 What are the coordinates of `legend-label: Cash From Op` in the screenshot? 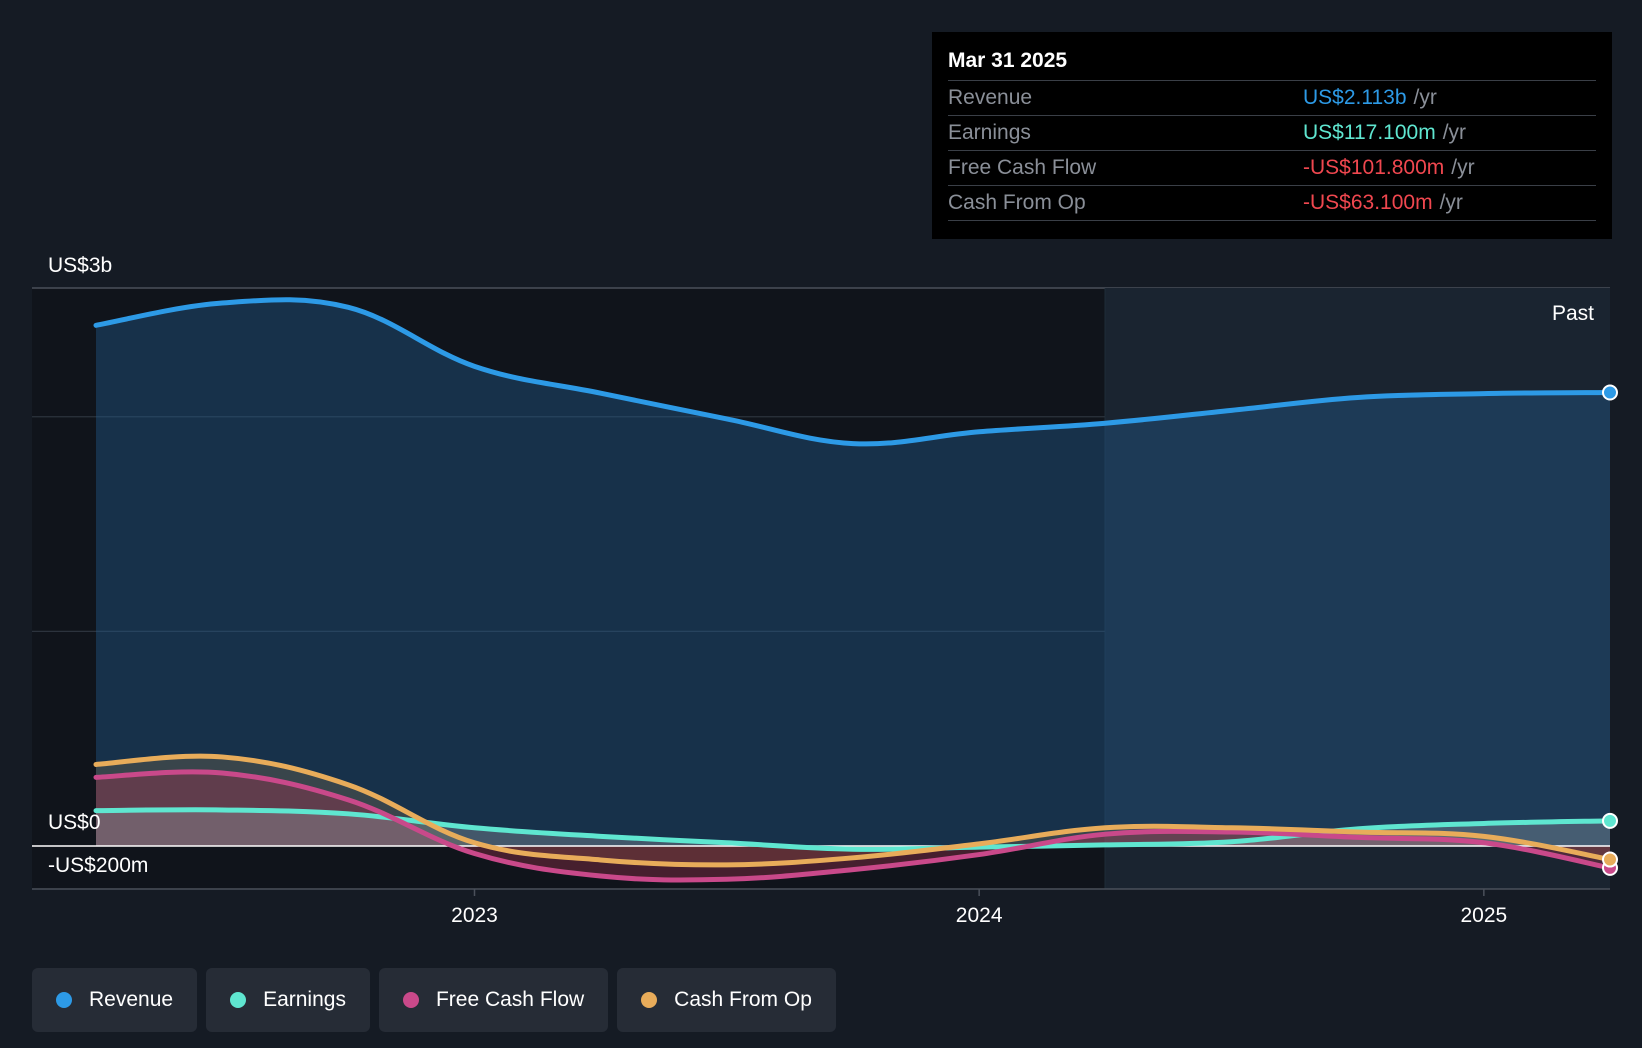 It's located at (743, 999).